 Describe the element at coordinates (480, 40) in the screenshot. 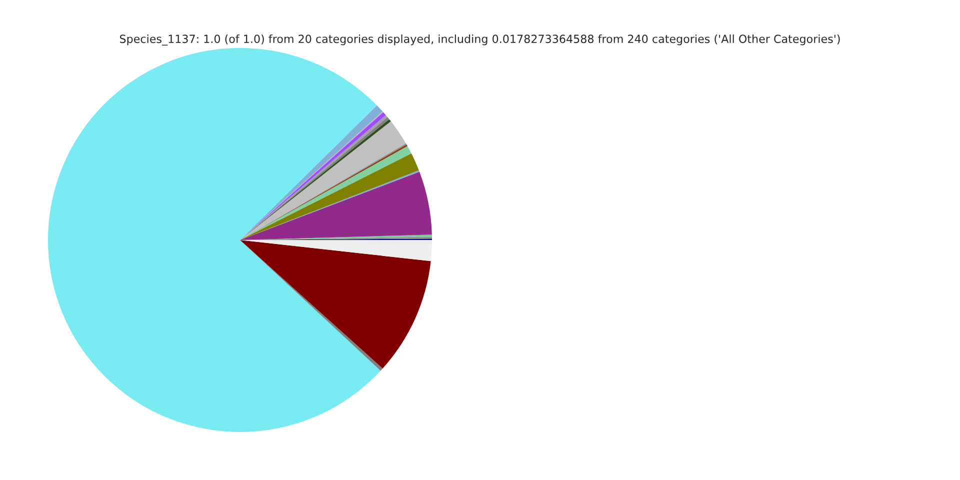

I see `text: Species_1137: 1.0 (of 1.0) from 20 categories displayed, including 0.0178273364588 from 240 categories ('All Other Categories')` at that location.